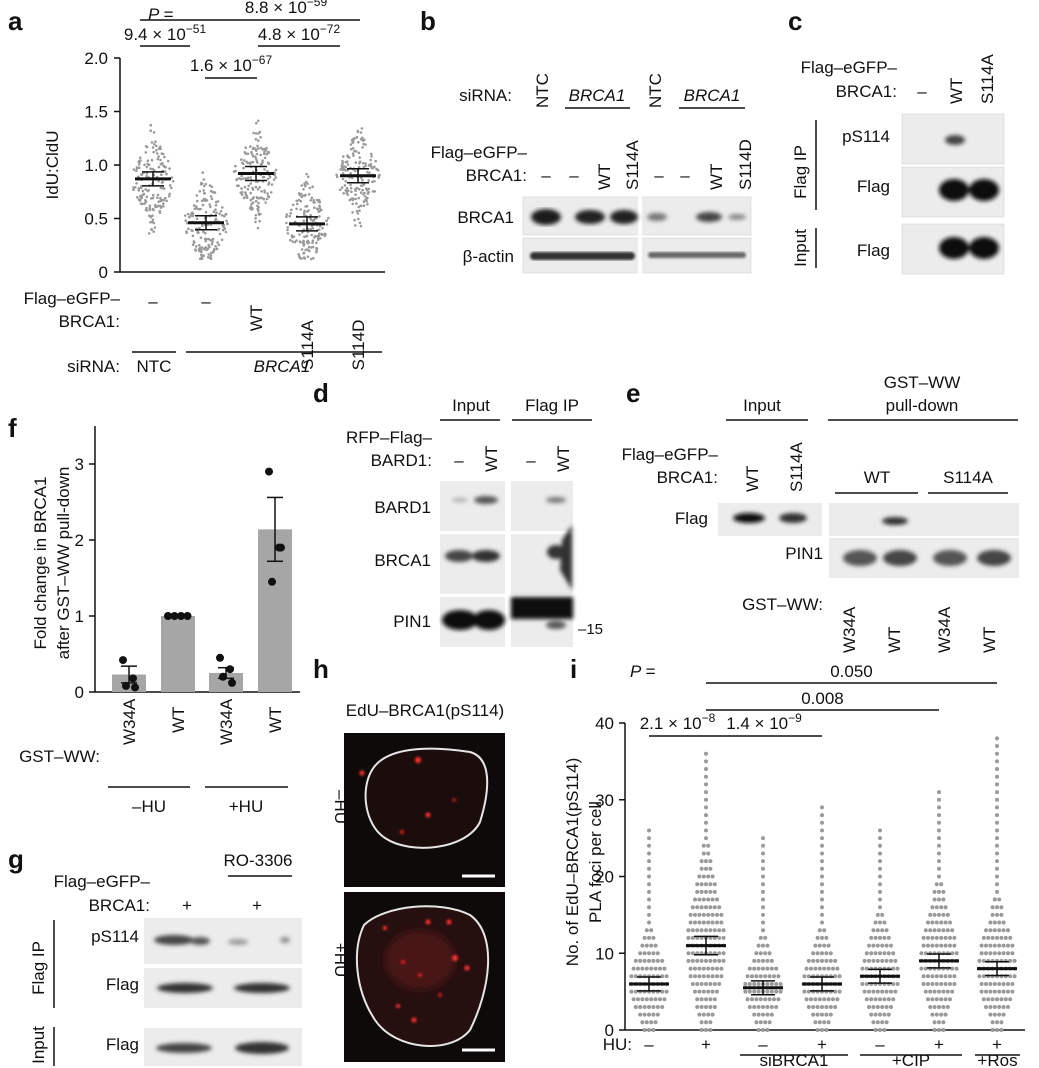 The image size is (1039, 1068). Describe the element at coordinates (546, 175) in the screenshot. I see `panel-b-col-label: –` at that location.